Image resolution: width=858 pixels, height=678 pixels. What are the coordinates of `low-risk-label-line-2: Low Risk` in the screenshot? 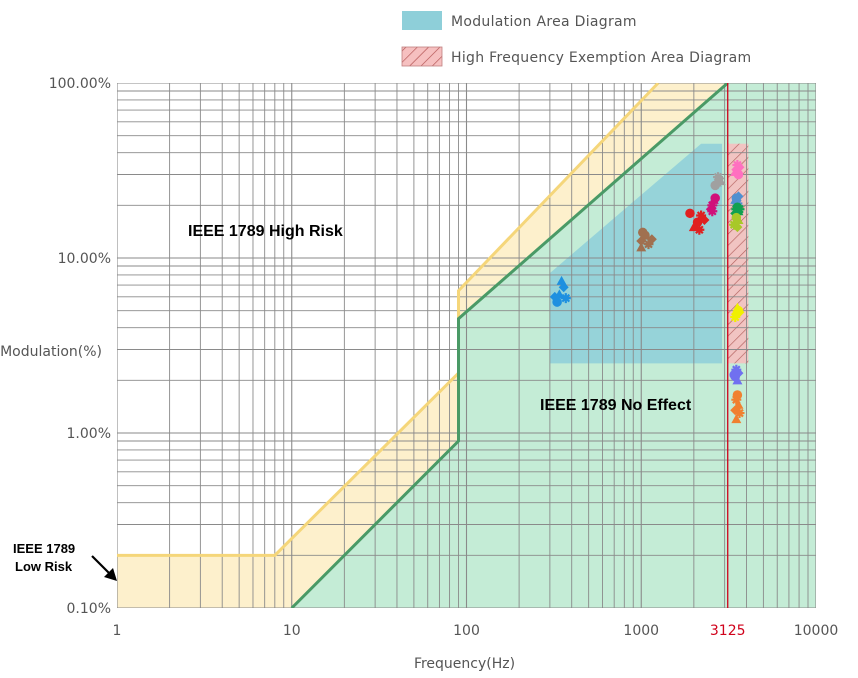 It's located at (44, 566).